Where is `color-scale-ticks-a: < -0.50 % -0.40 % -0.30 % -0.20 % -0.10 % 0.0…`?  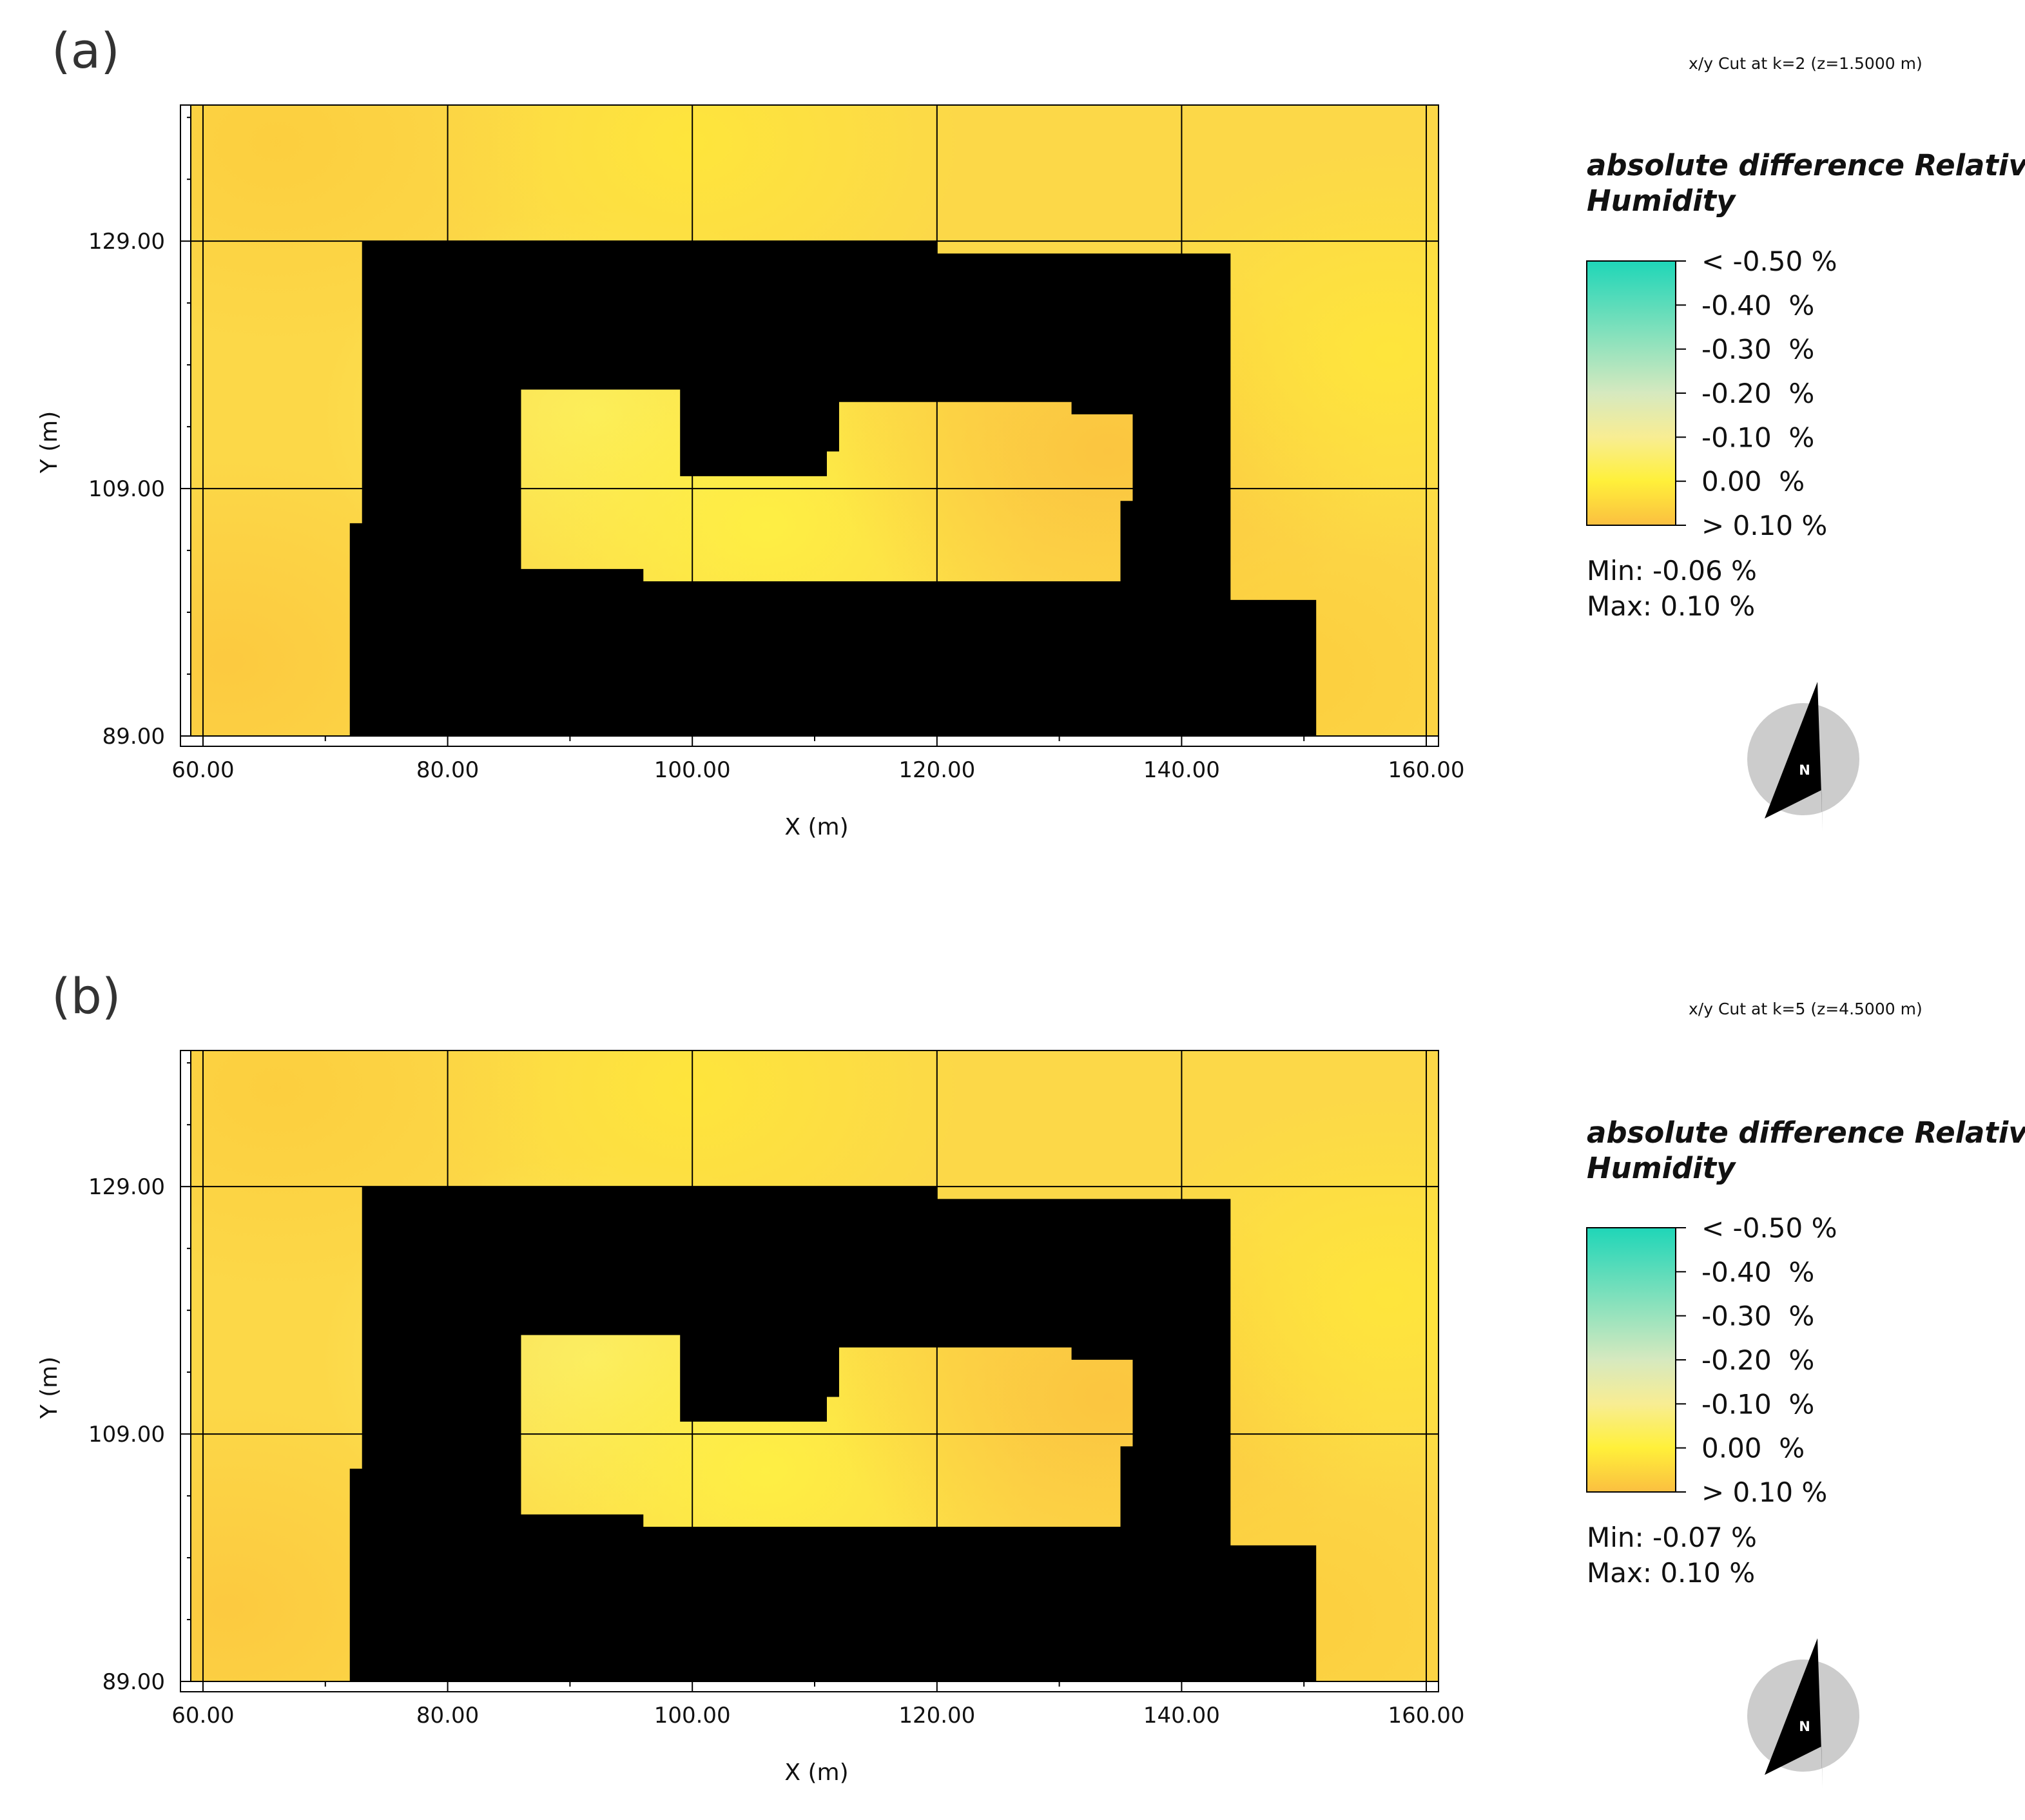 color-scale-ticks-a: < -0.50 % -0.40 % -0.30 % -0.20 % -0.10 % 0.0… is located at coordinates (1756, 394).